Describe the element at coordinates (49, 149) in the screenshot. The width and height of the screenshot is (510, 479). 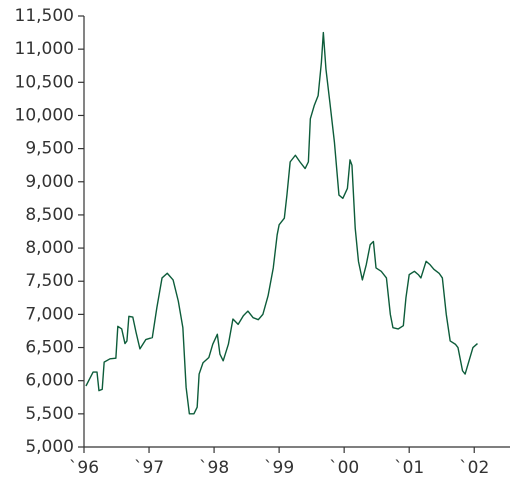
I see `y-tick-label: 9,500` at that location.